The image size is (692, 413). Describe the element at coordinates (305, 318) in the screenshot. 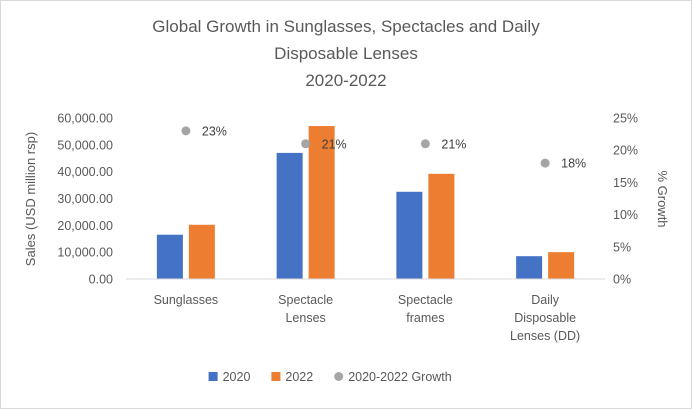

I see `category-label: Lenses` at that location.